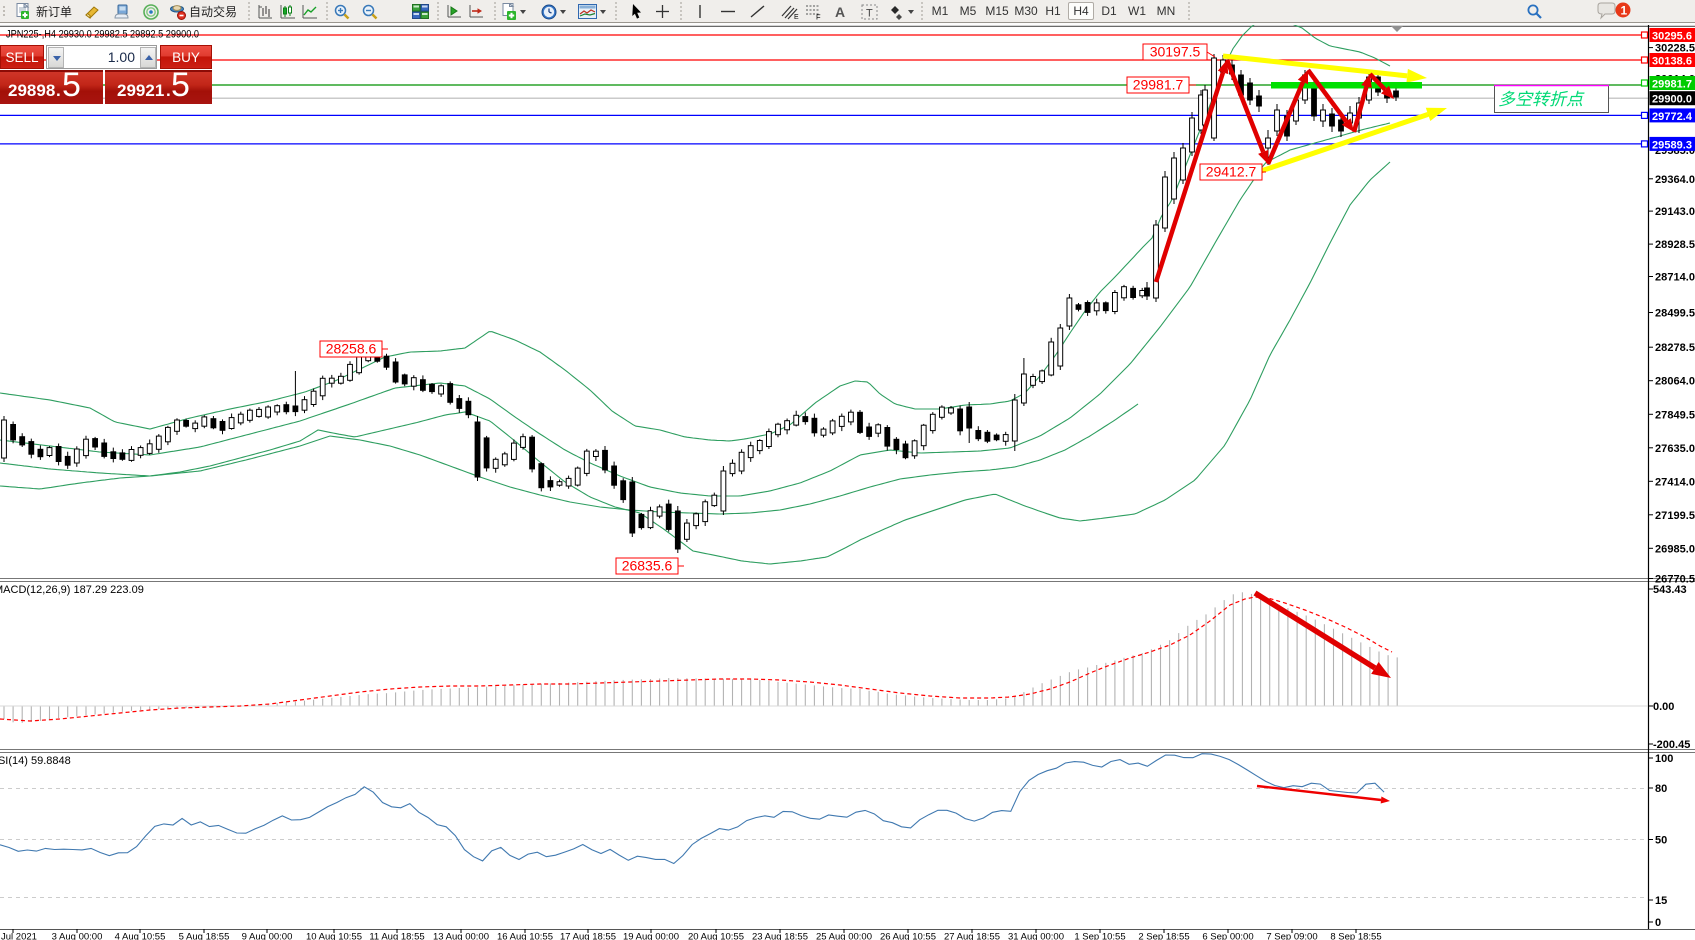 This screenshot has height=940, width=1695. I want to click on svg-text: 26985.0, so click(1675, 549).